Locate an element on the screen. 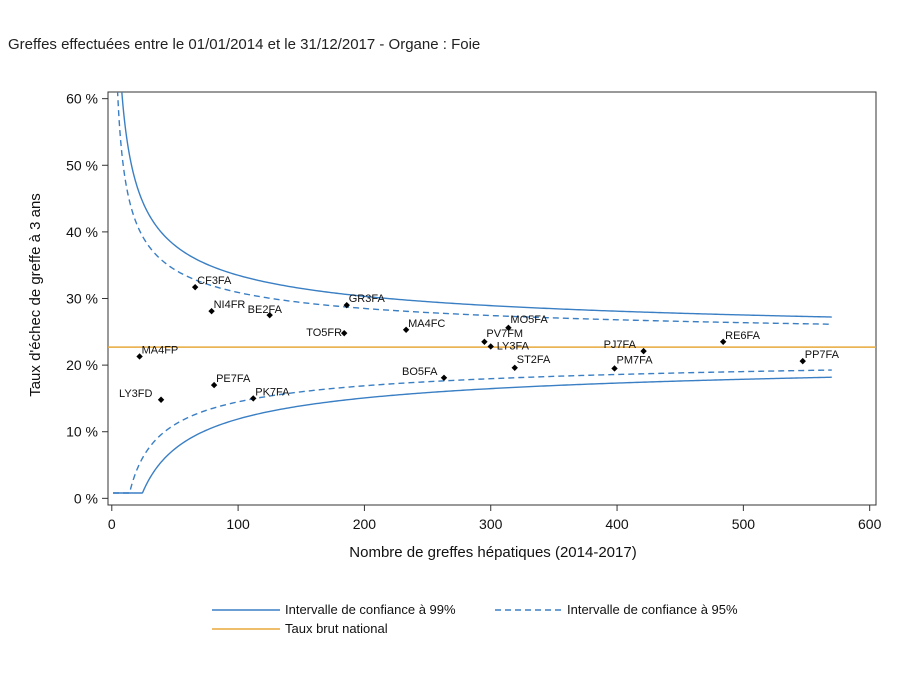 The image size is (900, 685). data-point-label: RE6FA is located at coordinates (743, 336).